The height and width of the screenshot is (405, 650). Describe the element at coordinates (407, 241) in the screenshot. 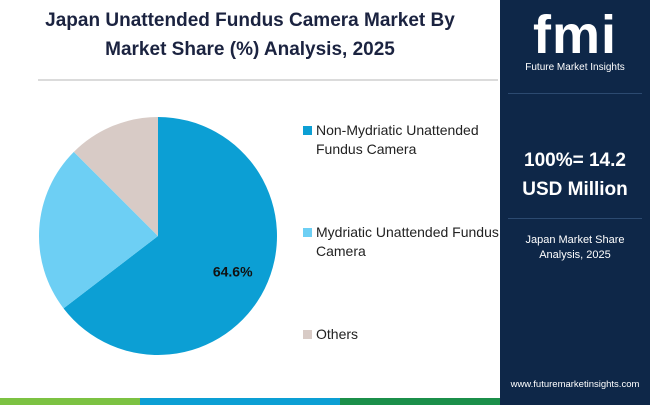

I see `legend-label: Mydriatic Unattended Fundus Camera` at that location.